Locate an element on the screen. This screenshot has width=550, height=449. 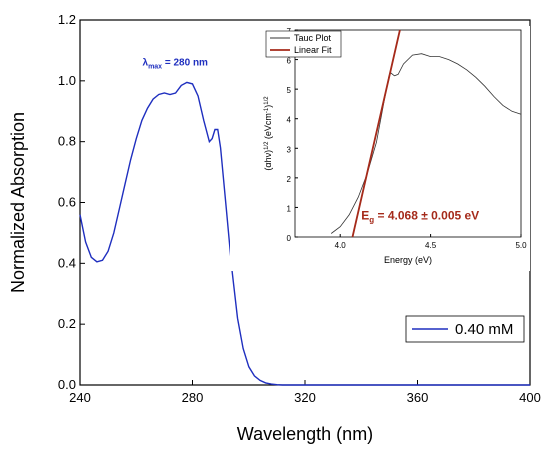
inset-y-axis-title: (αhν)1/2 (eVcm-1)1/2 is located at coordinates (268, 133).